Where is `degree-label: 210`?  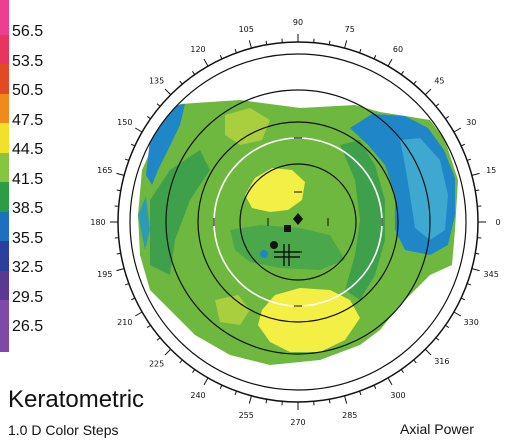 degree-label: 210 is located at coordinates (124, 322).